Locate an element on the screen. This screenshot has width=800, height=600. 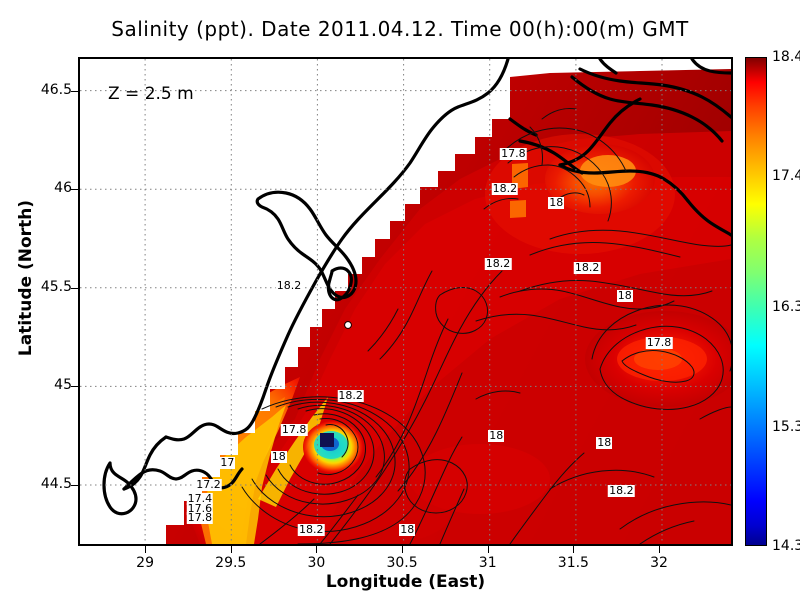
x-tick-label: 32 is located at coordinates (659, 563).